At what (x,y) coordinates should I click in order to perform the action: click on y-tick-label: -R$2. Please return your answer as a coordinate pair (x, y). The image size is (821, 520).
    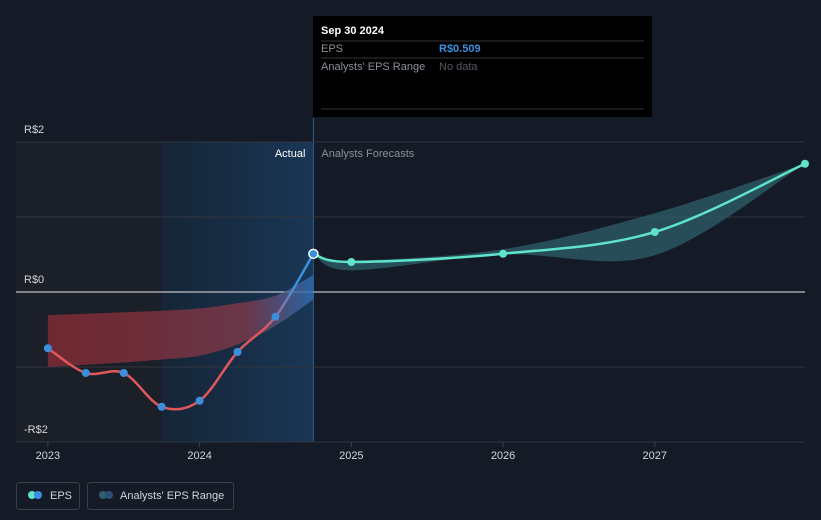
    Looking at the image, I should click on (36, 430).